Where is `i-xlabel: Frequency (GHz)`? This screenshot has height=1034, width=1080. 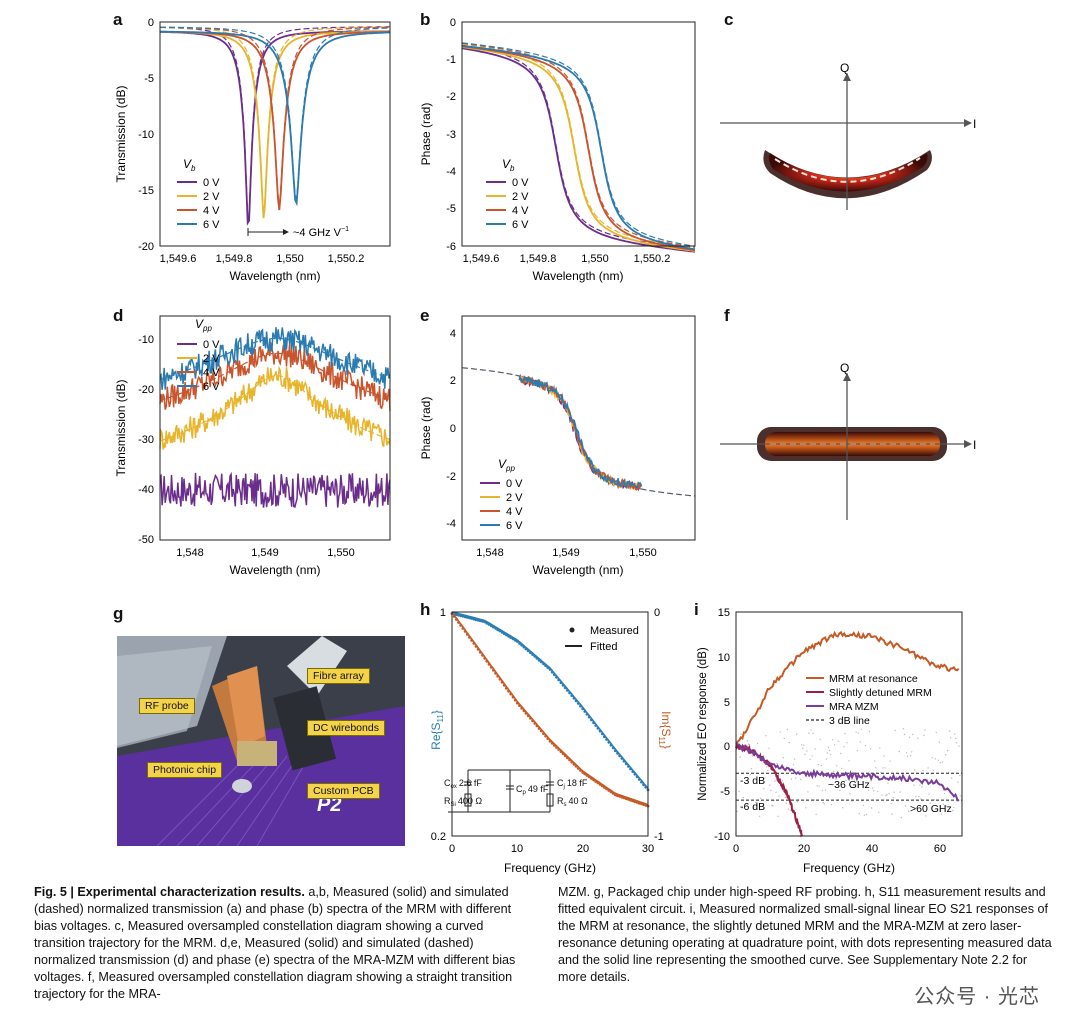
i-xlabel: Frequency (GHz) is located at coordinates (849, 868).